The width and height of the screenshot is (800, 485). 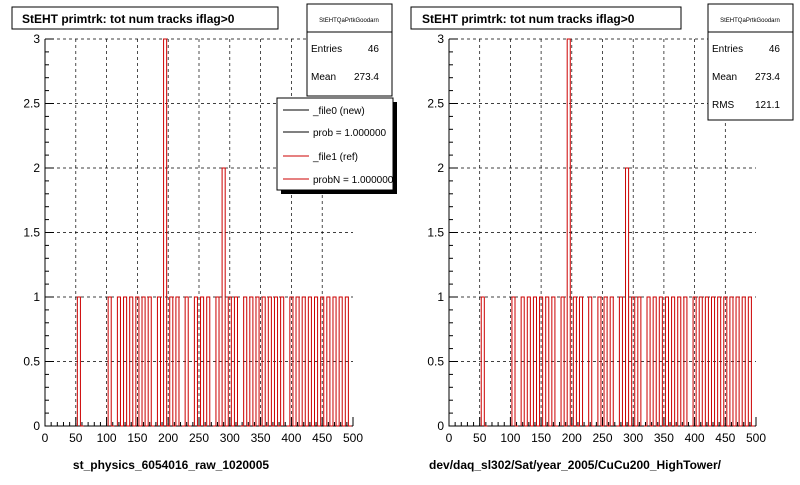 I want to click on y-tick-label: 1.5, so click(x=435, y=233).